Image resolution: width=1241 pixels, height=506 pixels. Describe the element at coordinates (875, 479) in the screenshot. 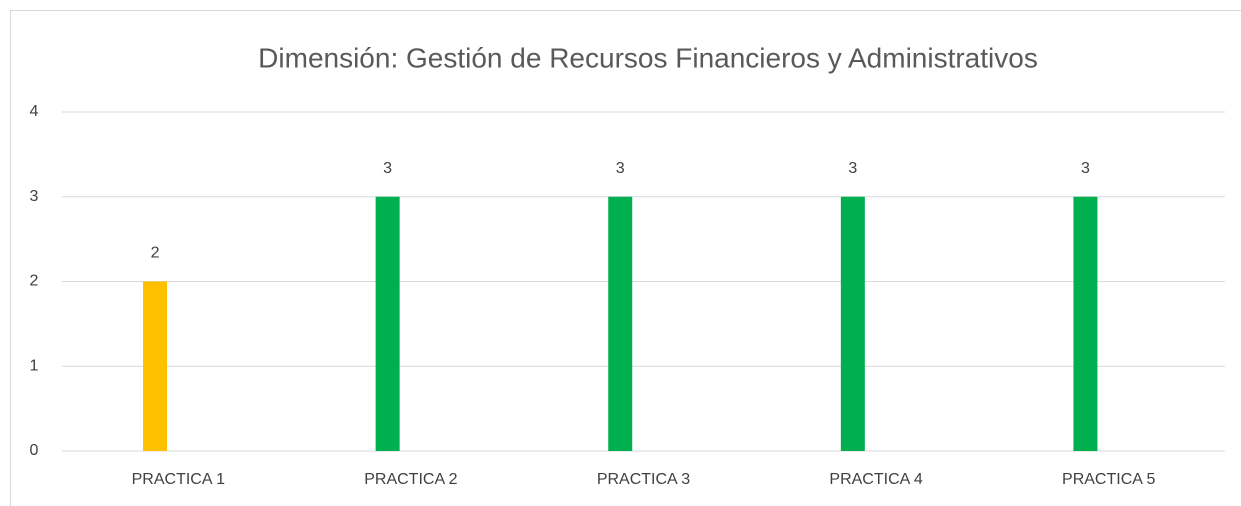

I see `x-tick-label: PRACTICA 4` at that location.